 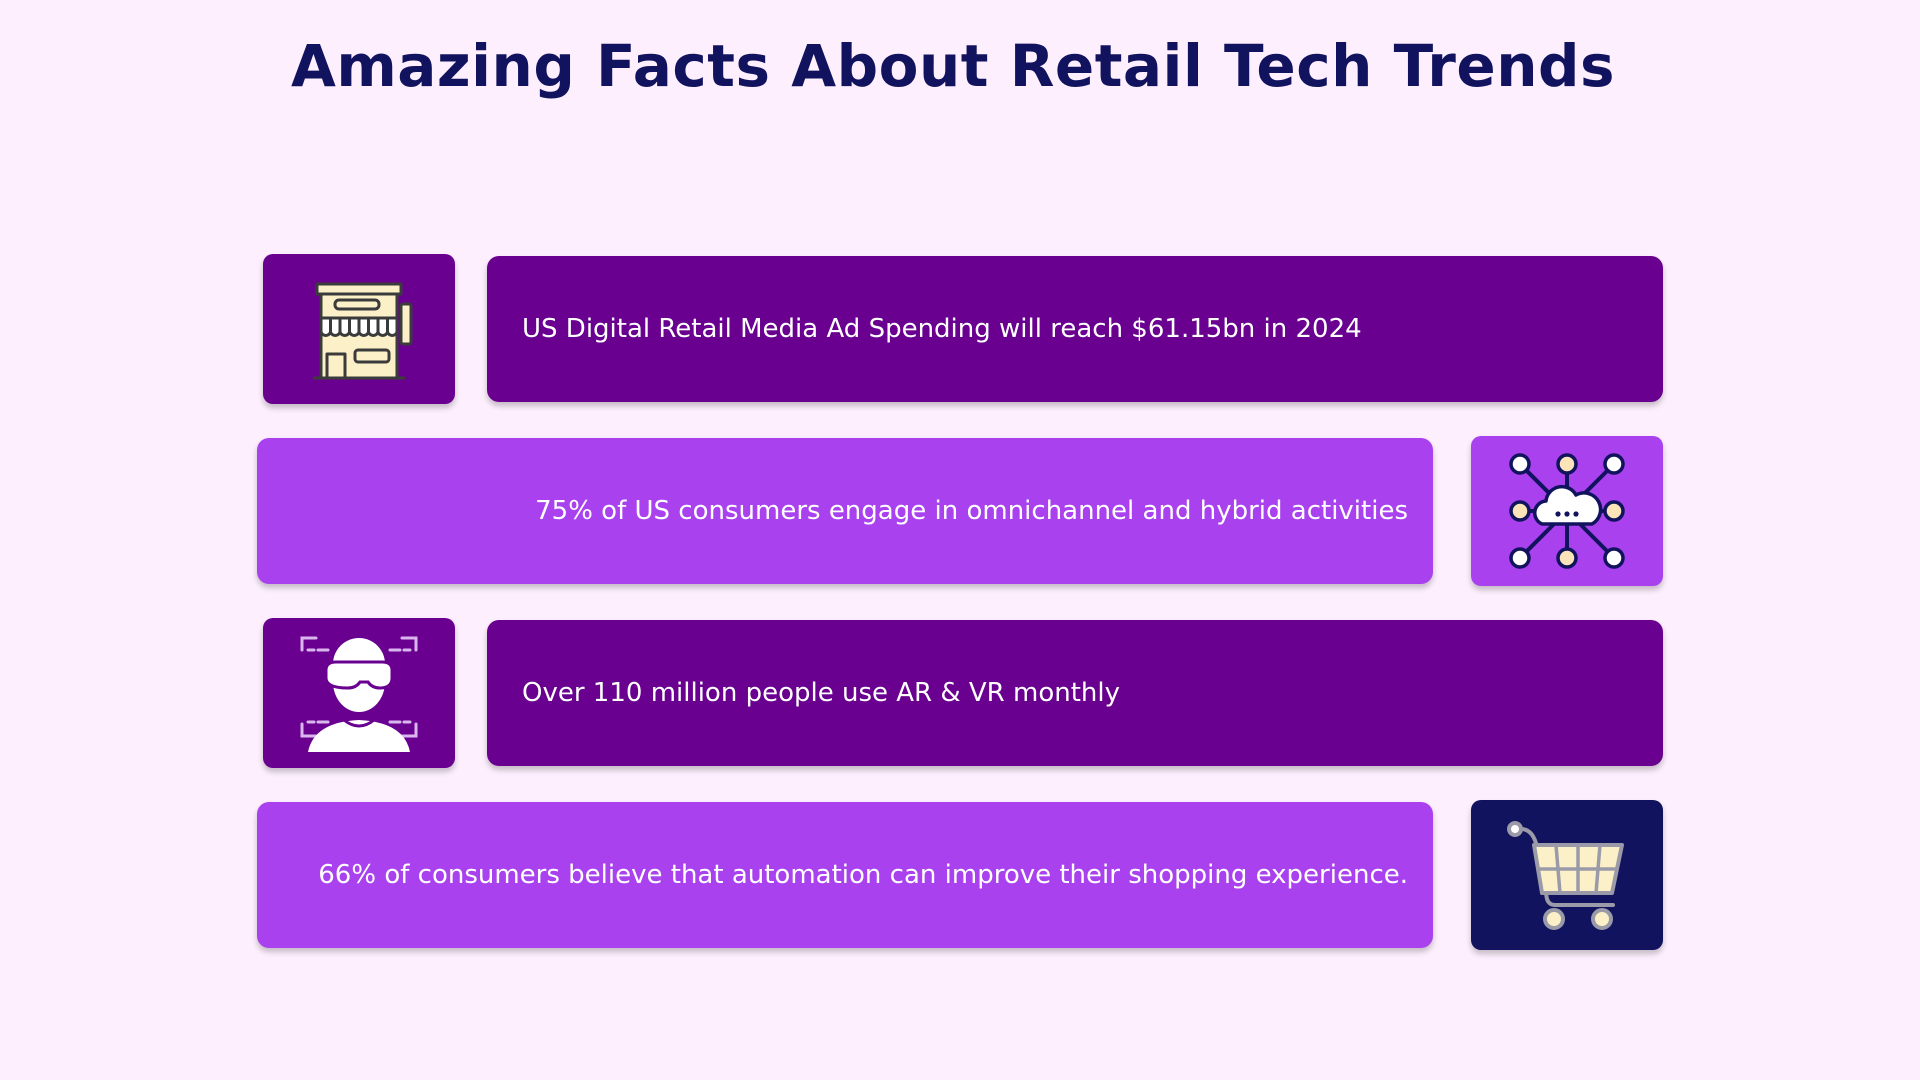 I want to click on shopping-cart-icon, so click(x=1565, y=875).